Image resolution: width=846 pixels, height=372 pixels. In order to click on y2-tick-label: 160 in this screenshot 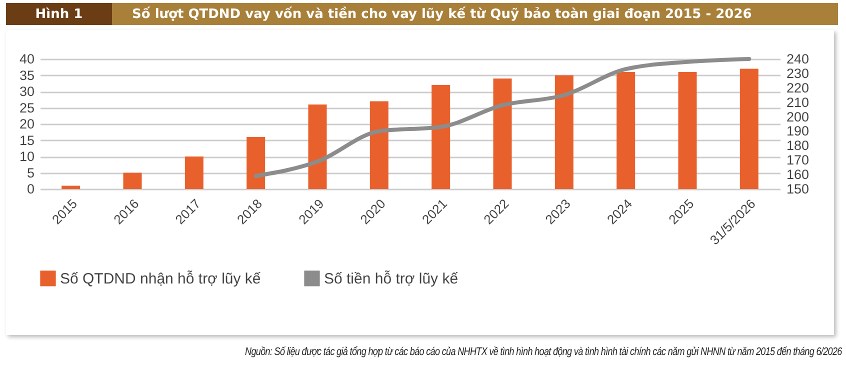, I will do `click(798, 174)`.